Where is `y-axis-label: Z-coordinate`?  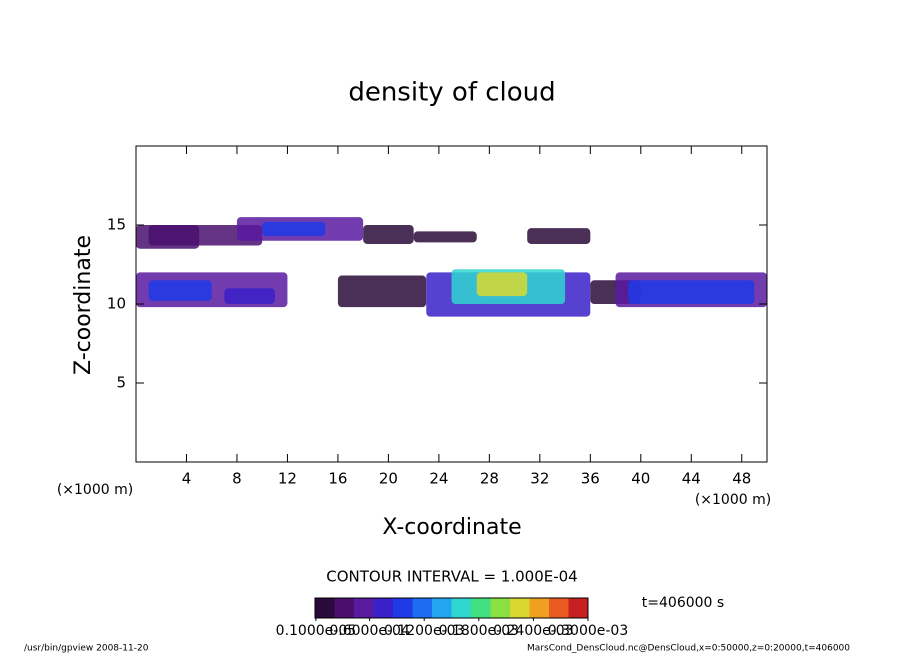 y-axis-label: Z-coordinate is located at coordinates (83, 305).